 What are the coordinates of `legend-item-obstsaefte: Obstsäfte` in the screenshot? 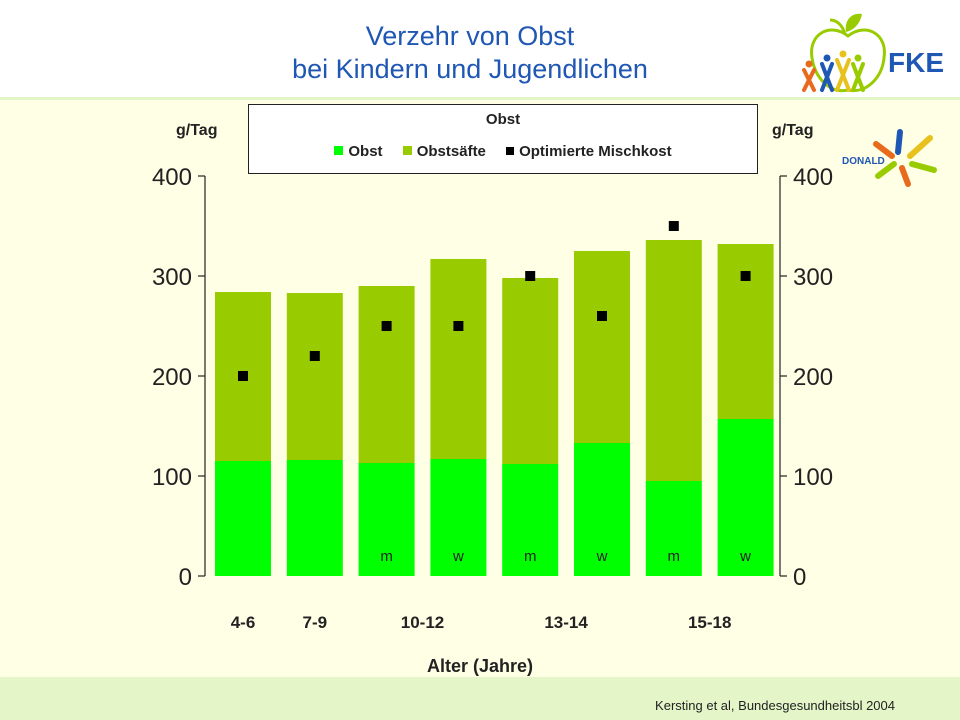 It's located at (444, 151).